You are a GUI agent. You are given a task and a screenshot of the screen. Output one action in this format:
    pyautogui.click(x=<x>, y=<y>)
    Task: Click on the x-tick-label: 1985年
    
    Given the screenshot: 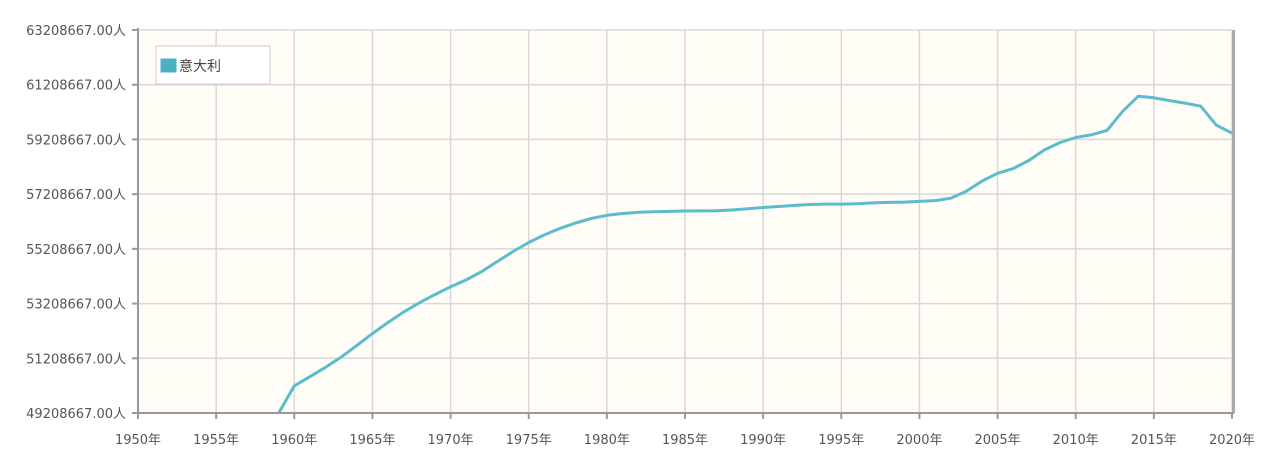 What is the action you would take?
    pyautogui.click(x=685, y=440)
    